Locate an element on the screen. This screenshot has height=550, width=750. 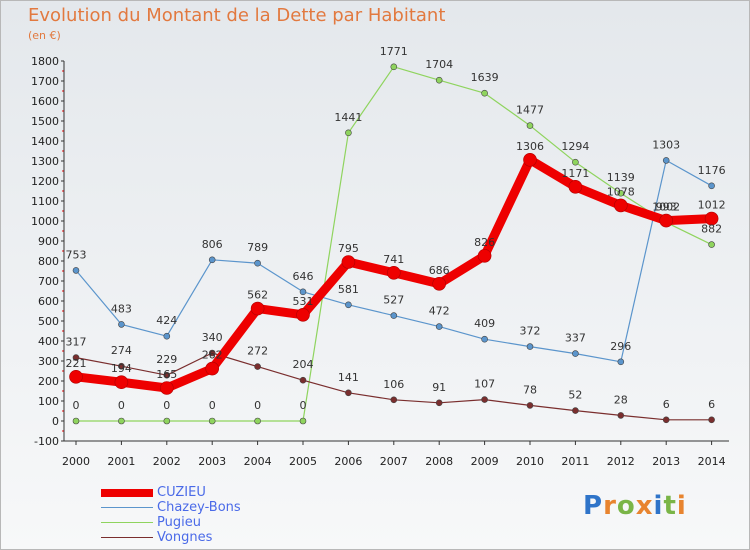
legend-label: Chazey-Bons is located at coordinates (199, 507).